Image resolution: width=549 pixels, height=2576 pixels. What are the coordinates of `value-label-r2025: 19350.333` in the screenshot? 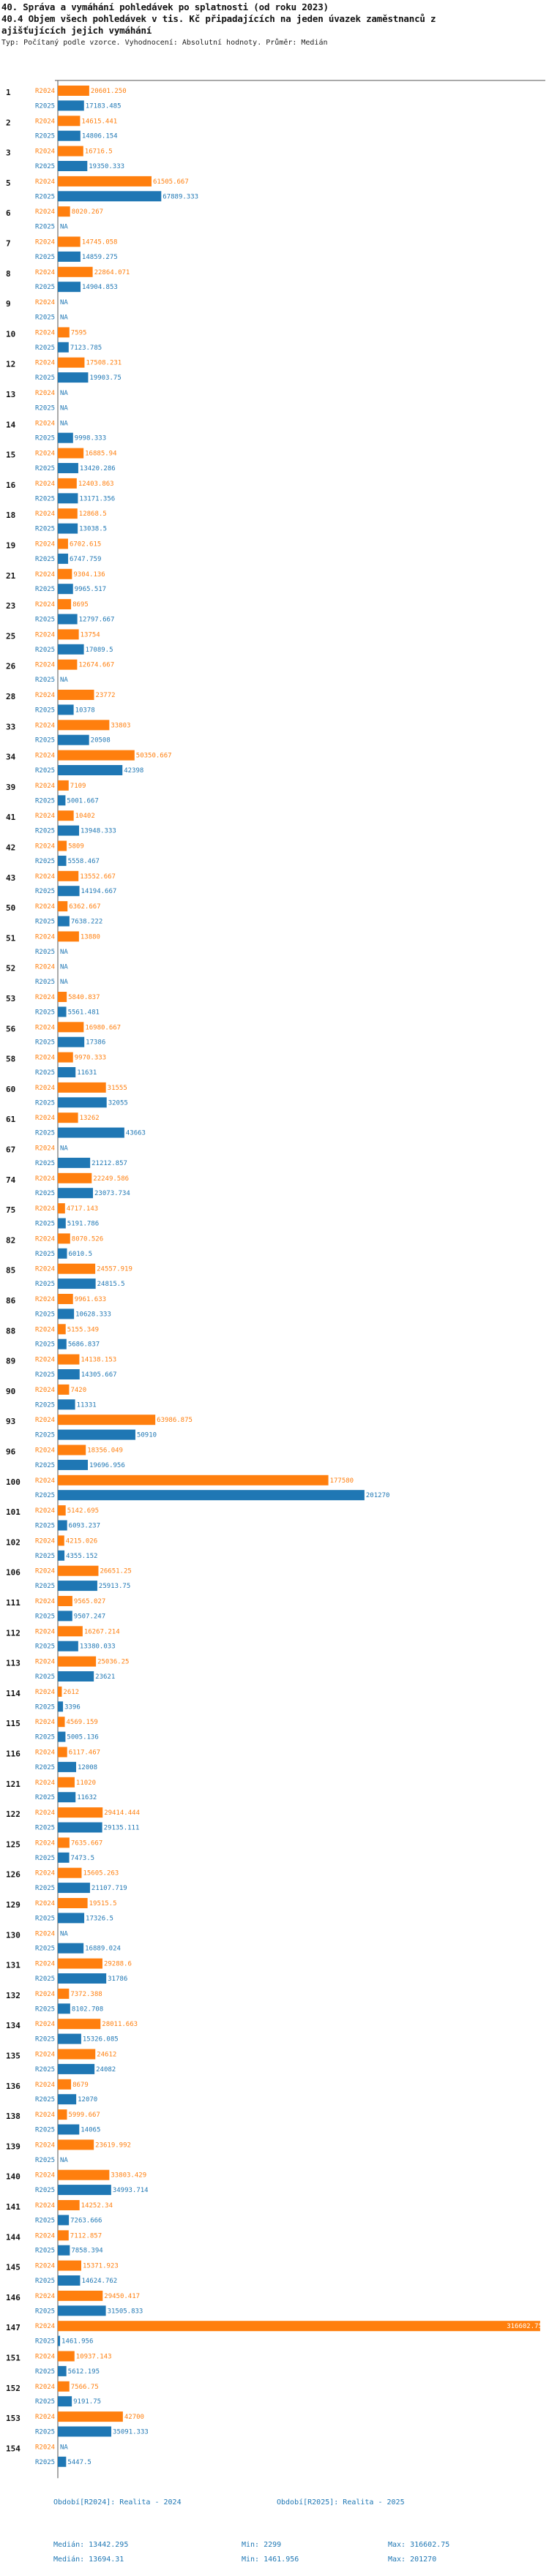 It's located at (106, 166).